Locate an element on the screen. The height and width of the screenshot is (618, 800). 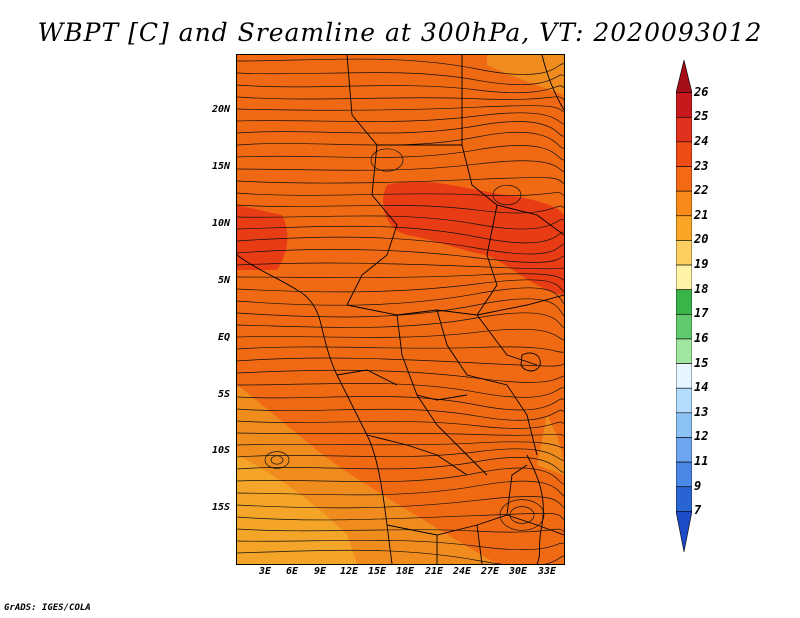
colorbar-tick-label: 17 is located at coordinates (701, 313).